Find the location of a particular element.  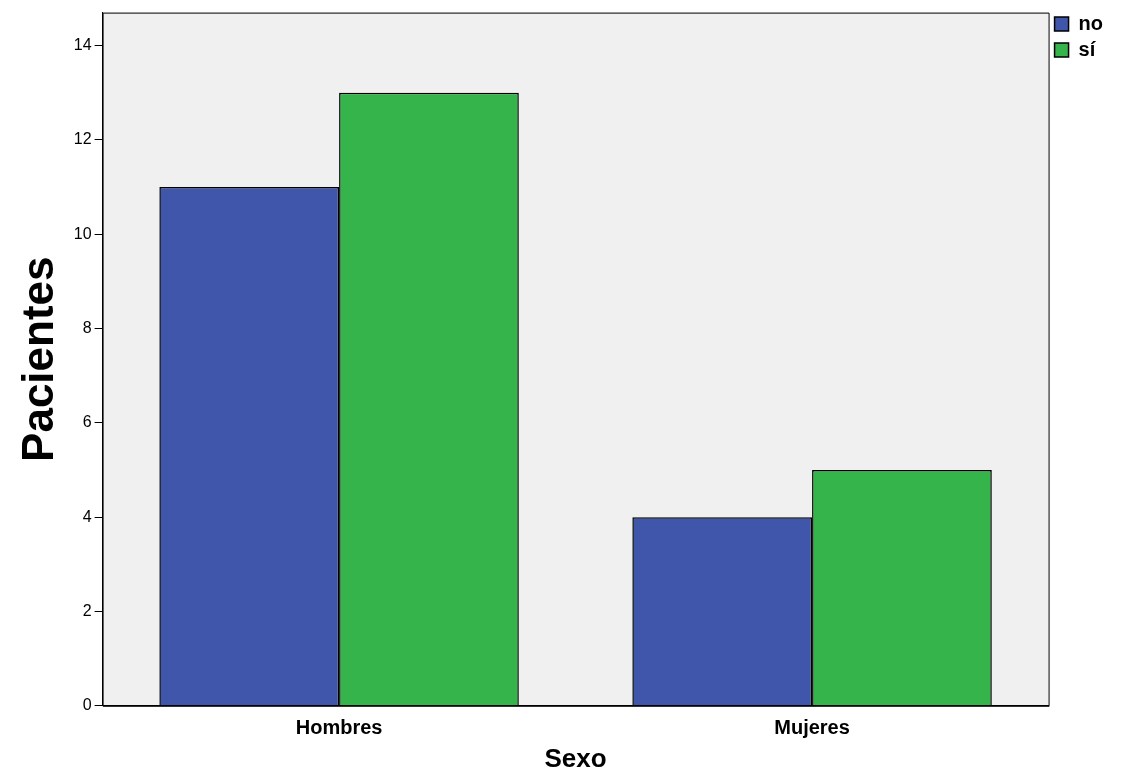

y-tick-label: 12 is located at coordinates (82, 139).